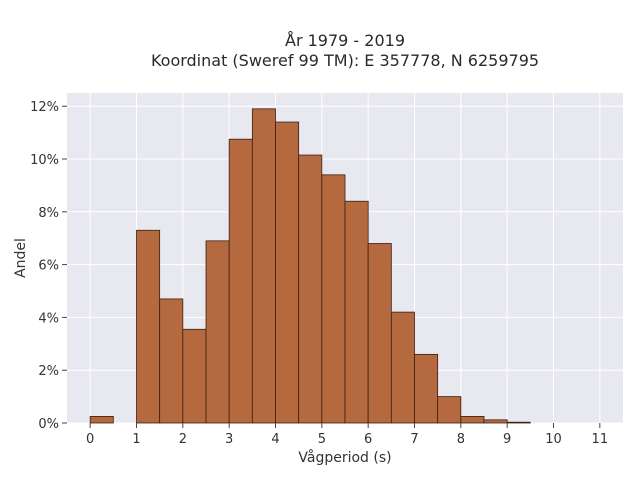 This screenshot has height=480, width=640. What do you see at coordinates (44, 160) in the screenshot?
I see `y-tick-label: 10%` at bounding box center [44, 160].